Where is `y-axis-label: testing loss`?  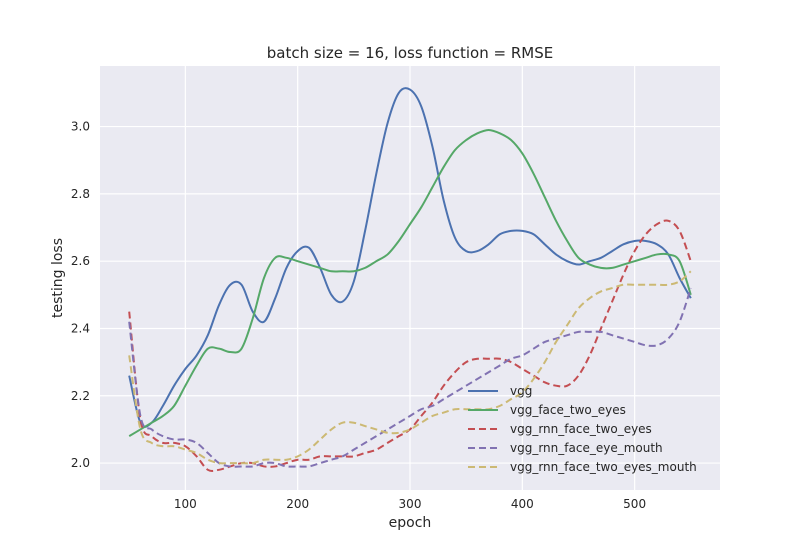 y-axis-label: testing loss is located at coordinates (58, 278).